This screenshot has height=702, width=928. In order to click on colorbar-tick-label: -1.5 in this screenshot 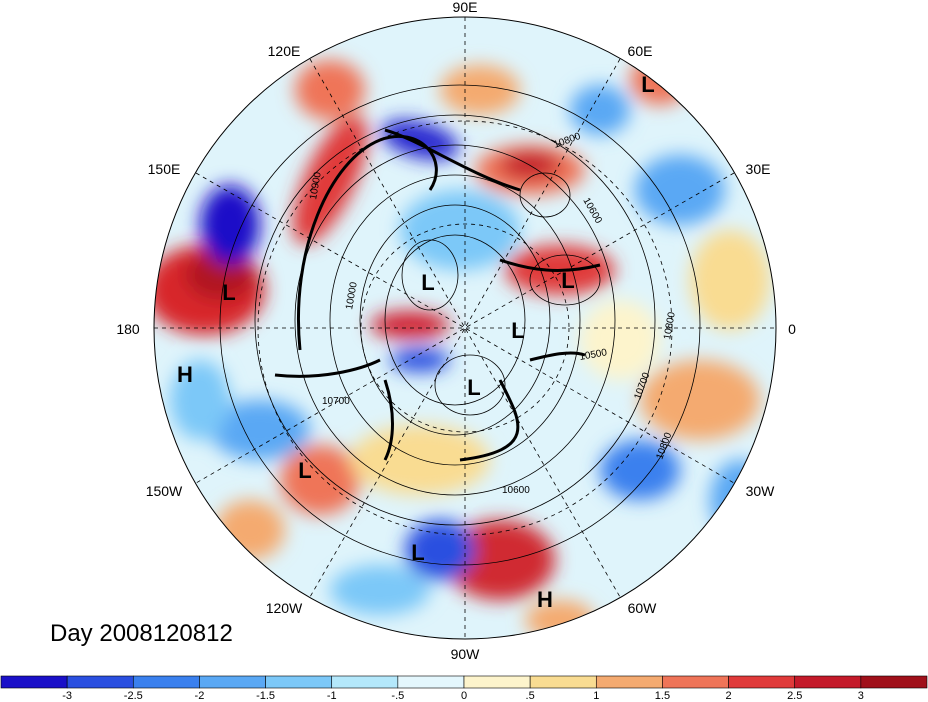, I will do `click(265, 696)`.